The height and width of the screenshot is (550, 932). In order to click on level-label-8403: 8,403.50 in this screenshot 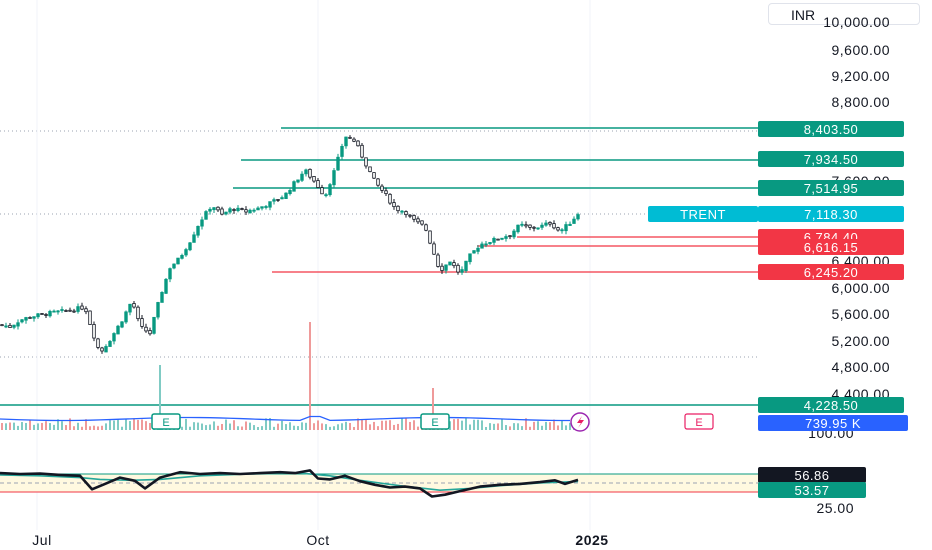, I will do `click(831, 129)`.